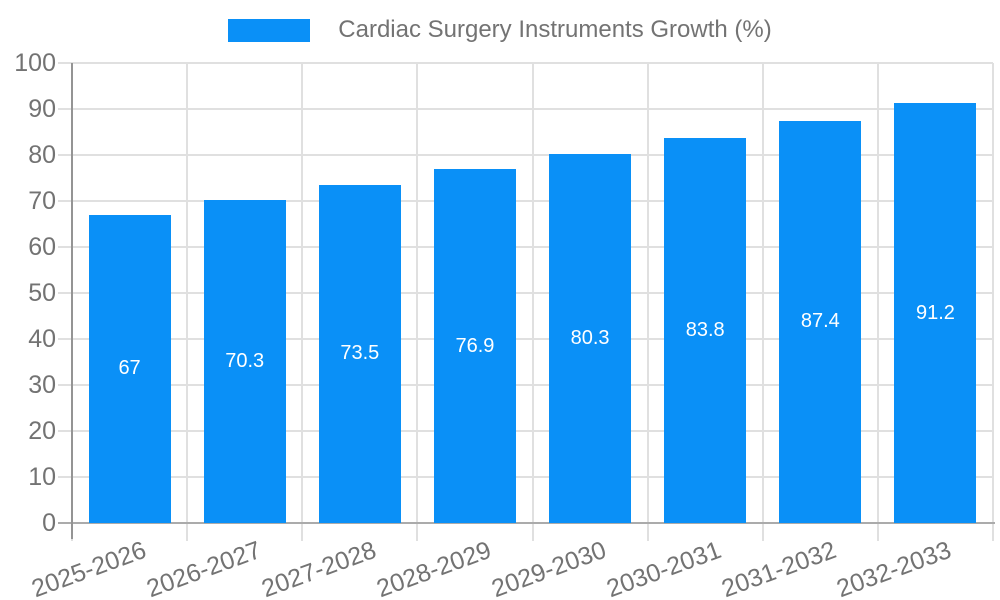  I want to click on bar-value-label: 91.2, so click(935, 312).